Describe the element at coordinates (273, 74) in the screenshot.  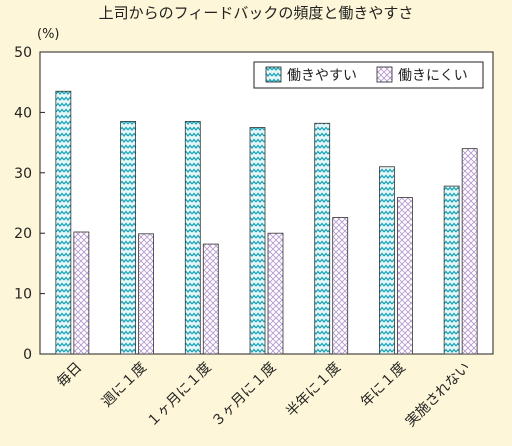
I see `legend-swatch-easy` at that location.